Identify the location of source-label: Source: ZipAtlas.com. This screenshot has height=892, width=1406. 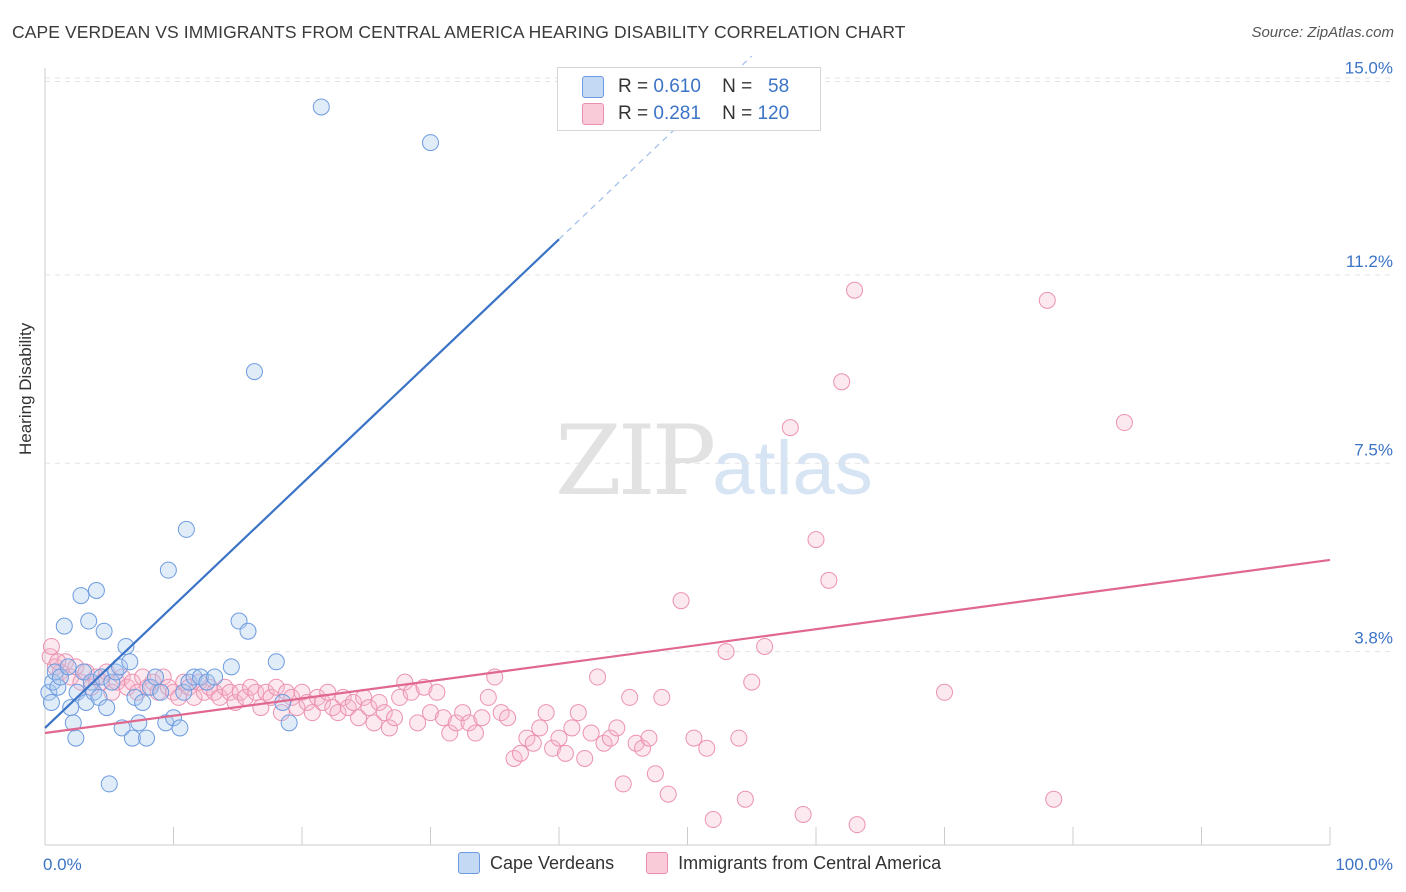
(1322, 32).